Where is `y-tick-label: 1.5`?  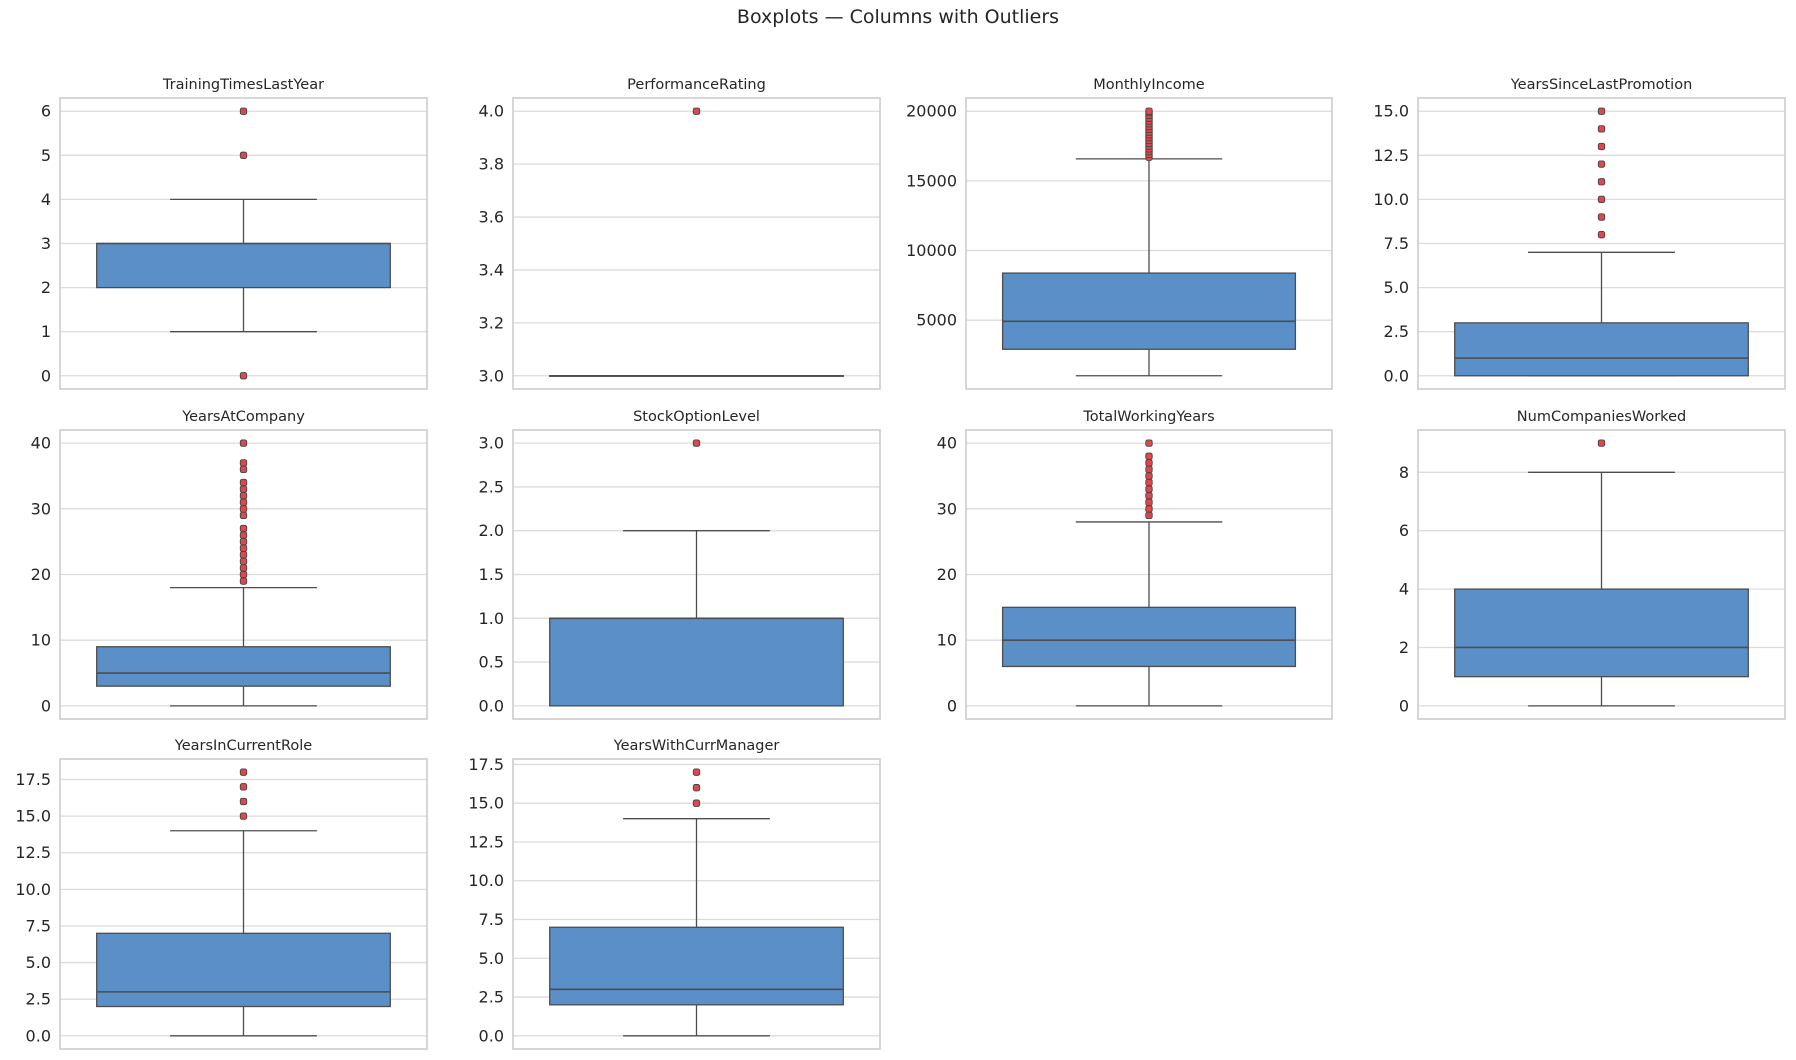
y-tick-label: 1.5 is located at coordinates (491, 574).